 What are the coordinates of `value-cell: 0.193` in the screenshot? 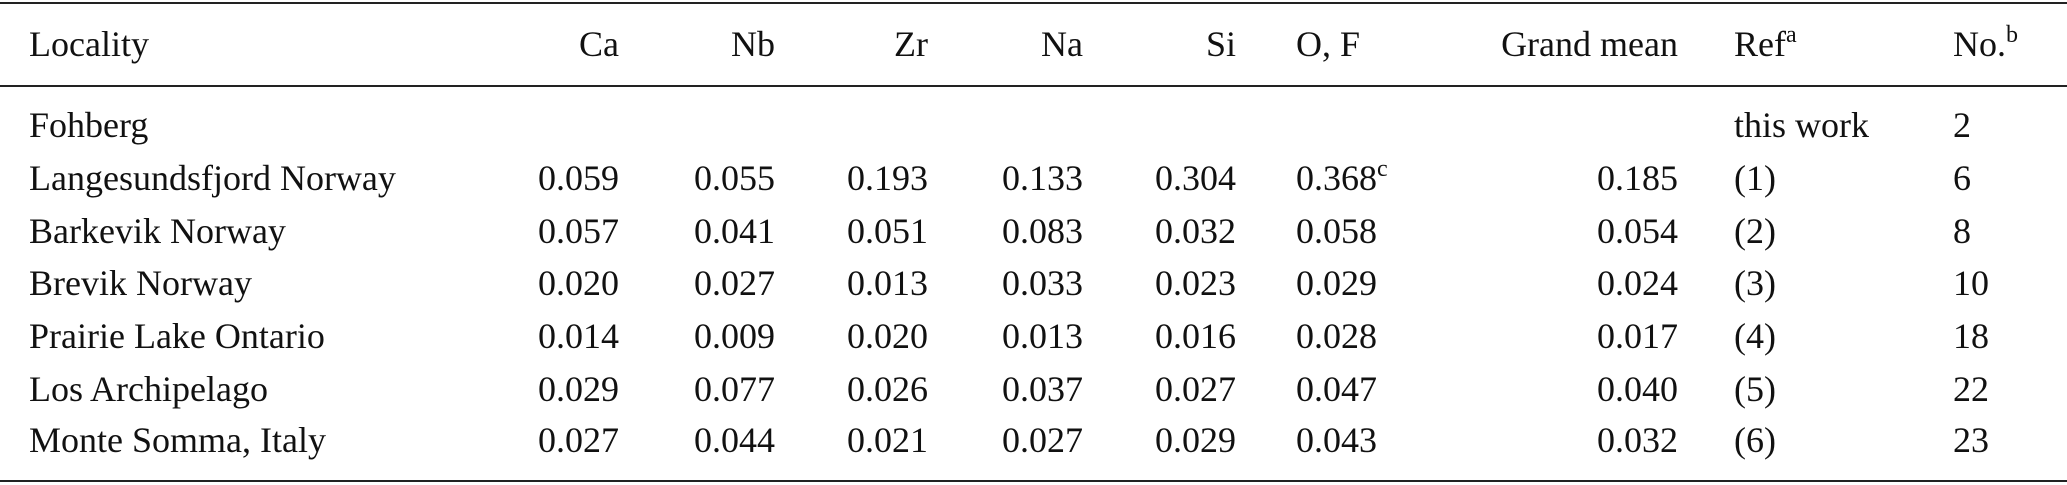 It's located at (887, 178).